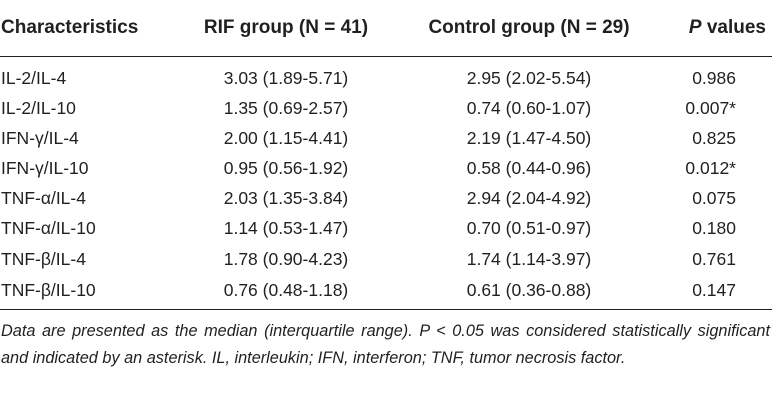 The width and height of the screenshot is (772, 406). Describe the element at coordinates (714, 137) in the screenshot. I see `row-p-value: 0.825` at that location.